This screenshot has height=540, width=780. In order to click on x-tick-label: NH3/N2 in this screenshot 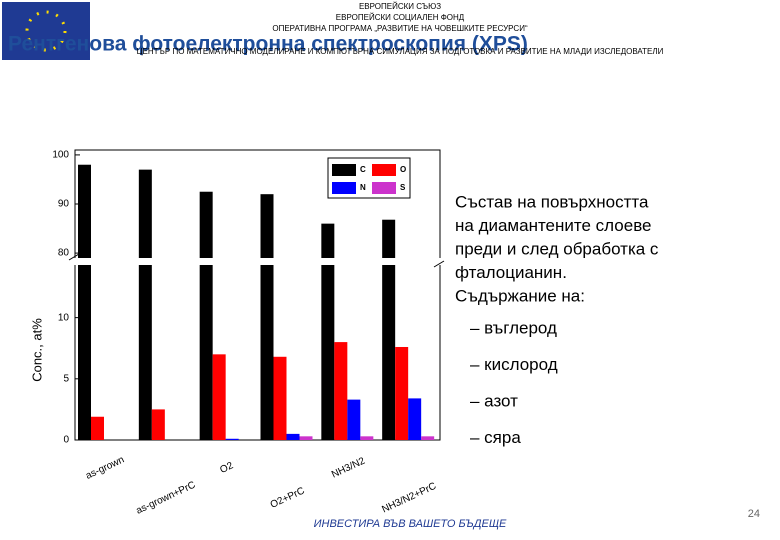, I will do `click(348, 467)`.